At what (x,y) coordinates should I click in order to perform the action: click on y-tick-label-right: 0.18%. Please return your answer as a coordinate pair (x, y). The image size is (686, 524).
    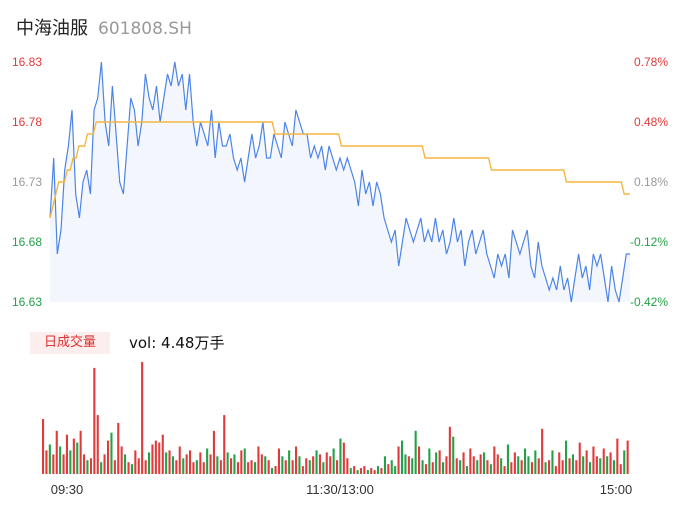
    Looking at the image, I should click on (651, 182).